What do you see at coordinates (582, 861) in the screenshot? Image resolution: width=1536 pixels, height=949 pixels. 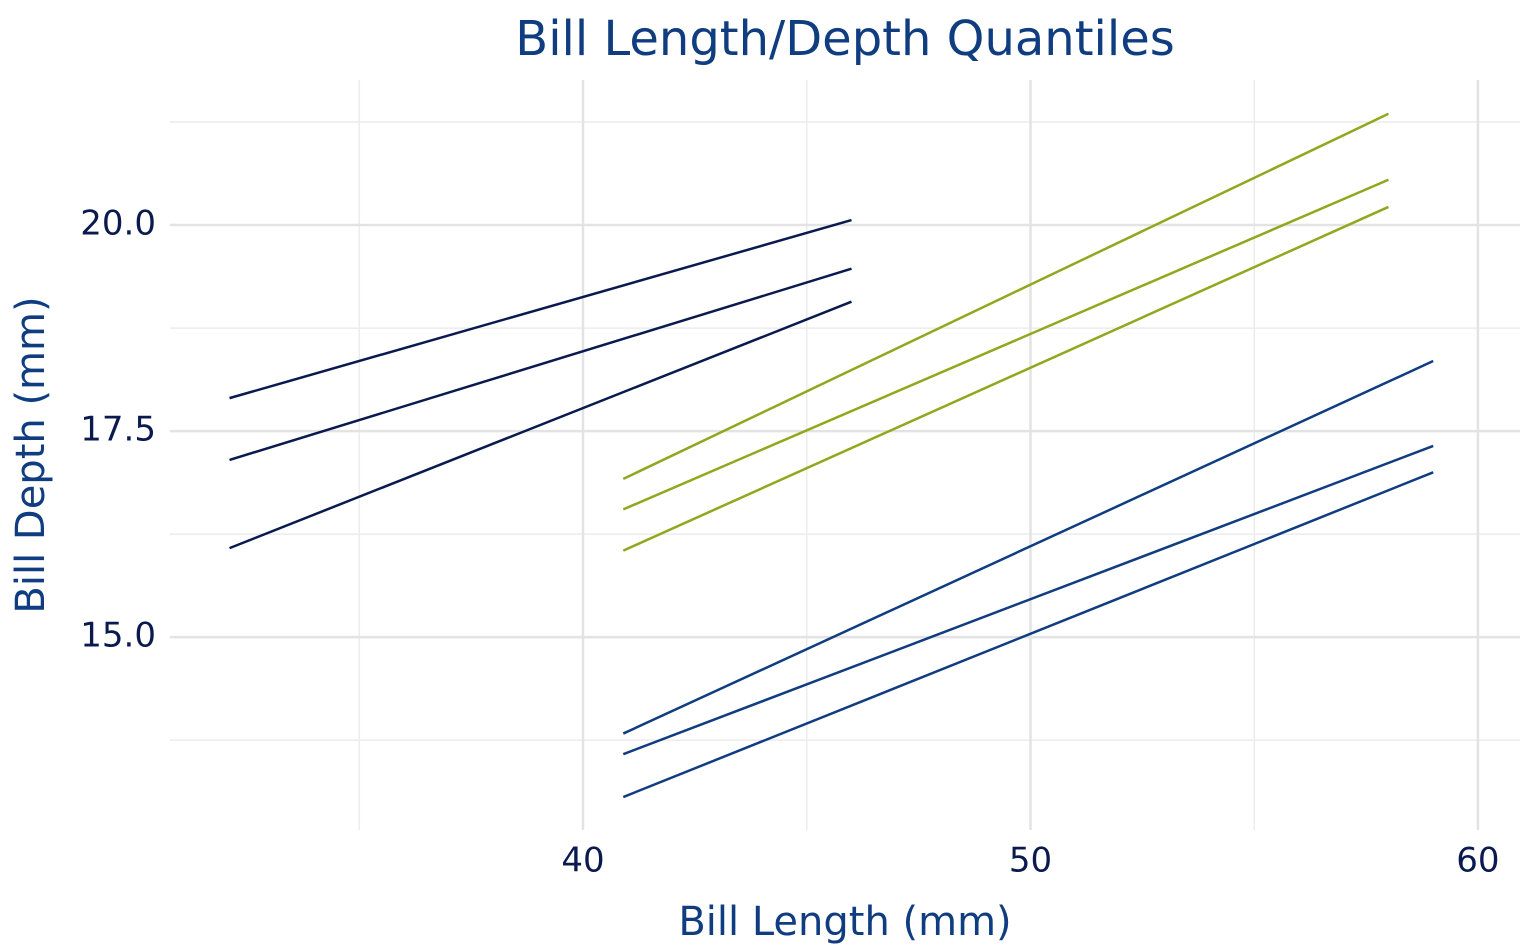 I see `x-tick-label: 40` at bounding box center [582, 861].